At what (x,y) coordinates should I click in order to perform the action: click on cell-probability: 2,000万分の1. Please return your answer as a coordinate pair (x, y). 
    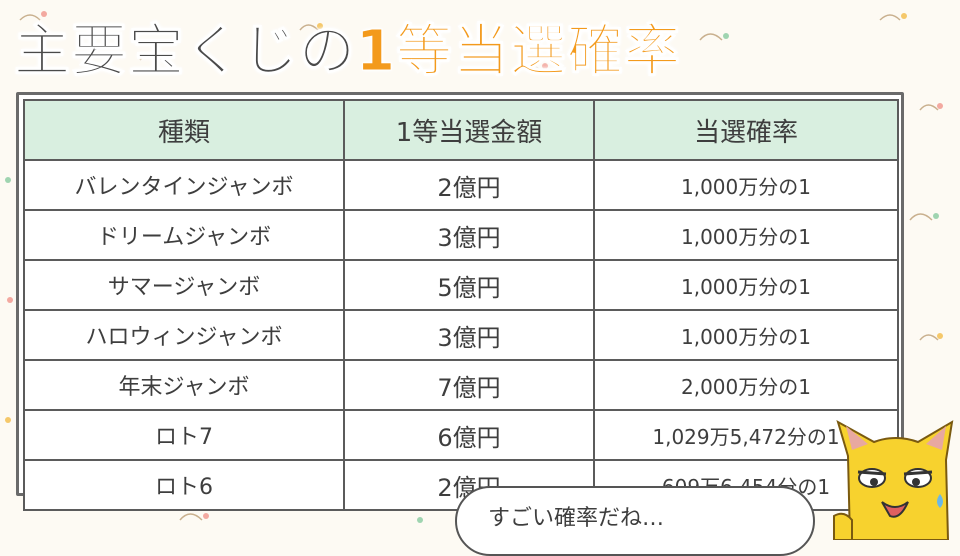
    Looking at the image, I should click on (746, 385).